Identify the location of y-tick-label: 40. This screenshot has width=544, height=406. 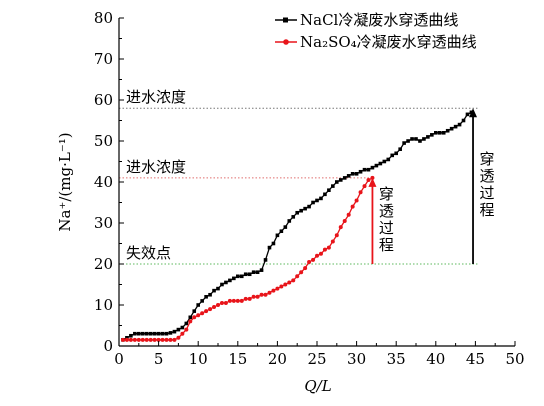
(103, 182).